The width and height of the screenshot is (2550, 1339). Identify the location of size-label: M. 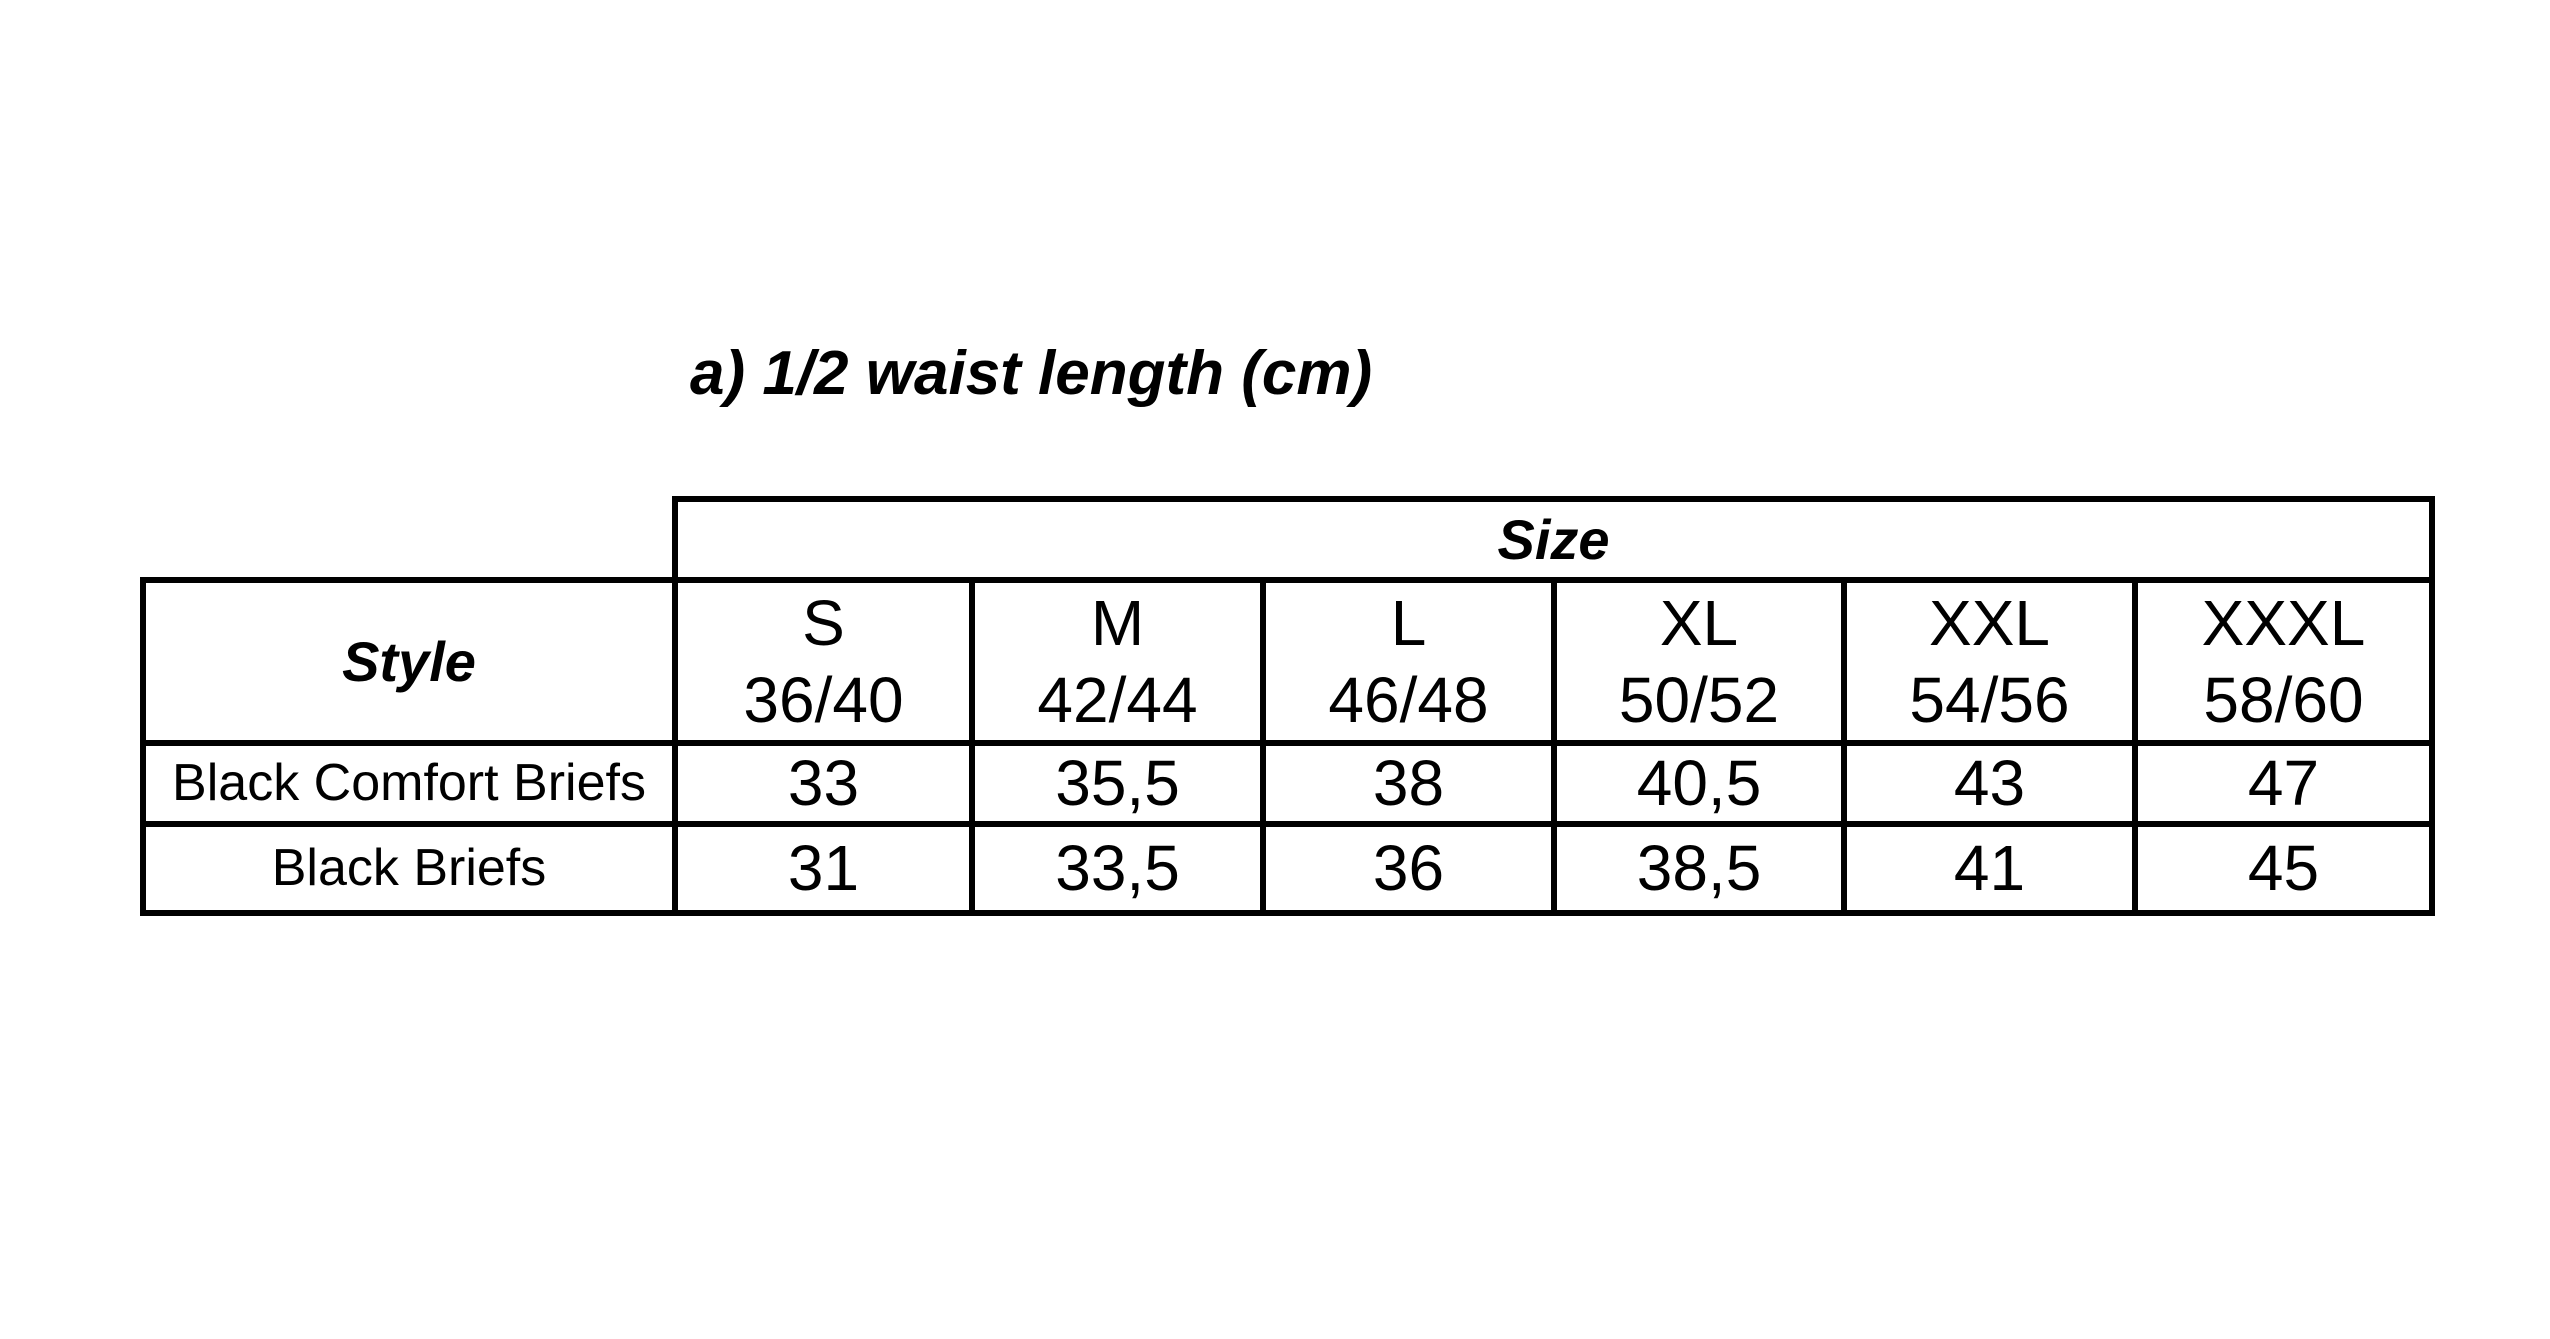
(1117, 622).